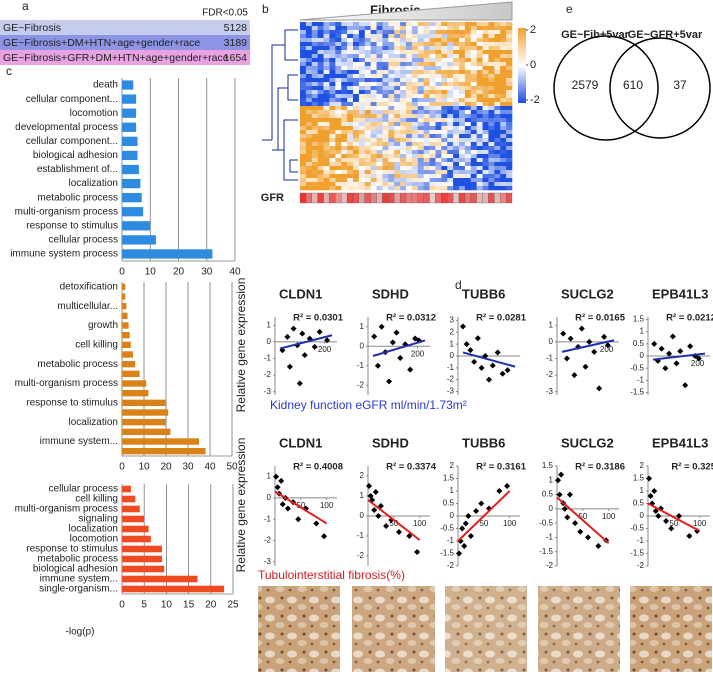 The height and width of the screenshot is (674, 713). I want to click on trend-line, so click(489, 359).